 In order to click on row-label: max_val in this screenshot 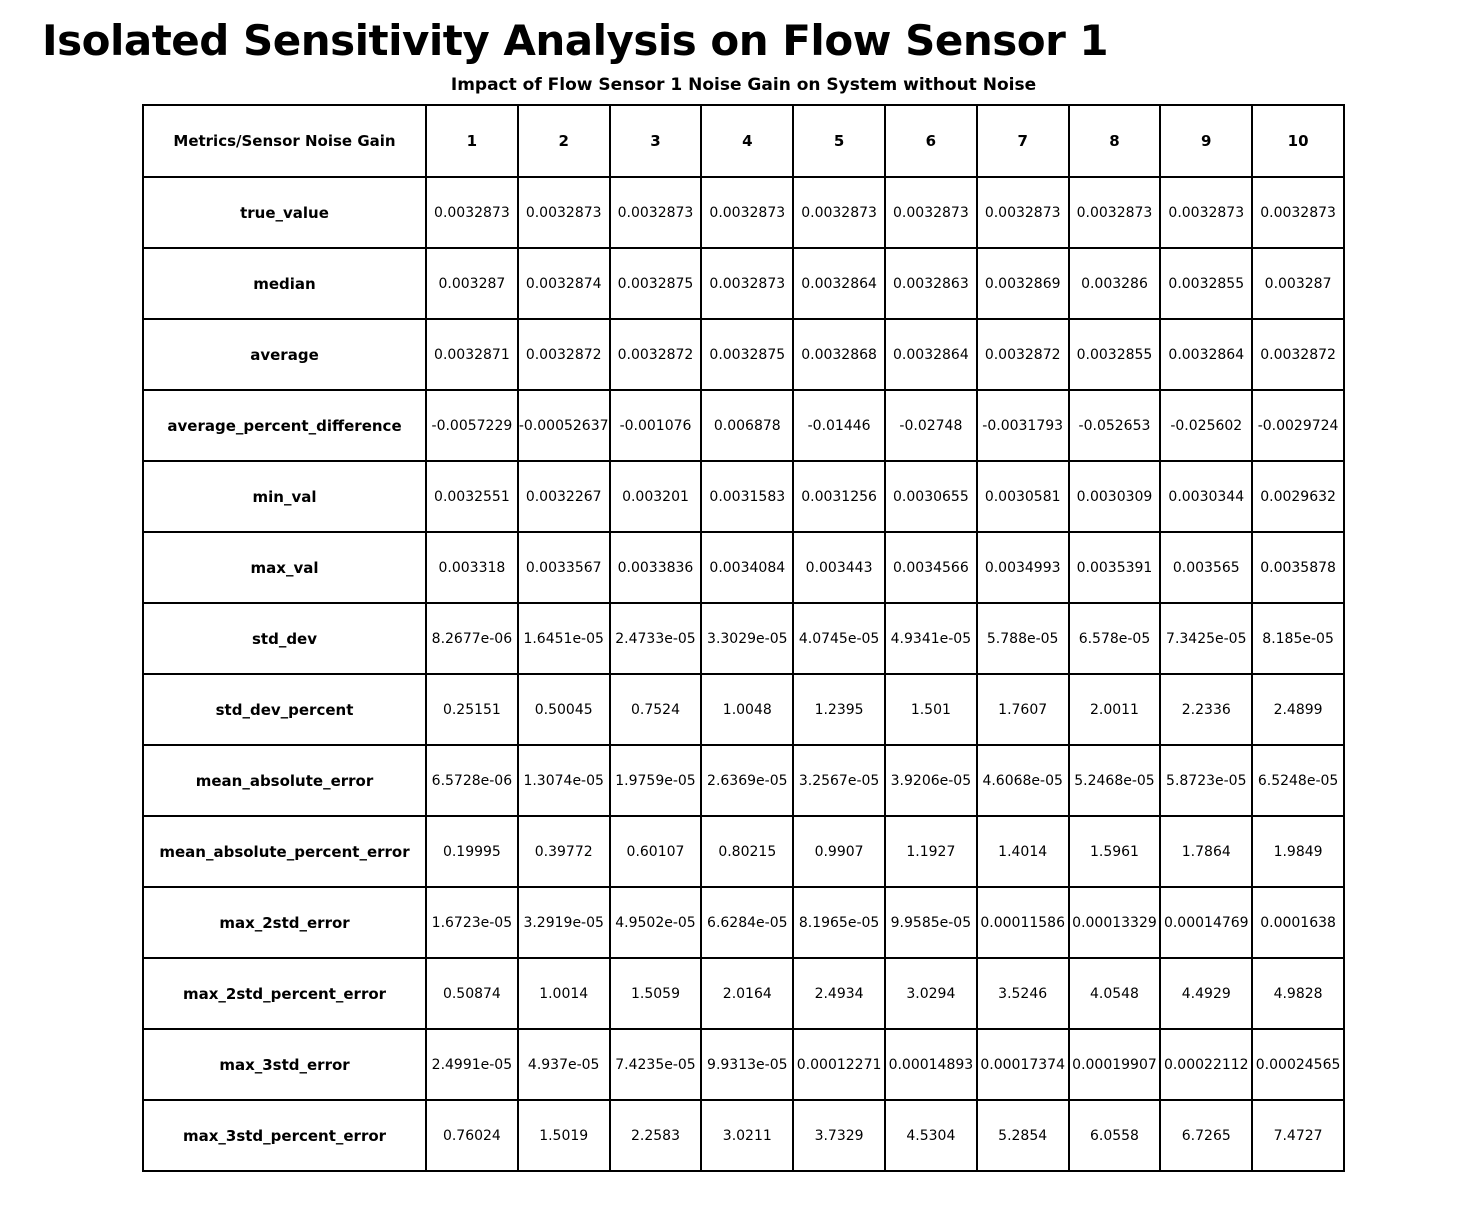, I will do `click(284, 567)`.